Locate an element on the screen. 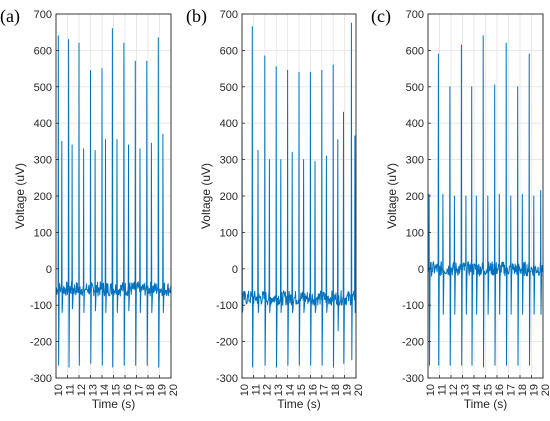 Image resolution: width=550 pixels, height=421 pixels. panel-c-label: (c) is located at coordinates (381, 16).